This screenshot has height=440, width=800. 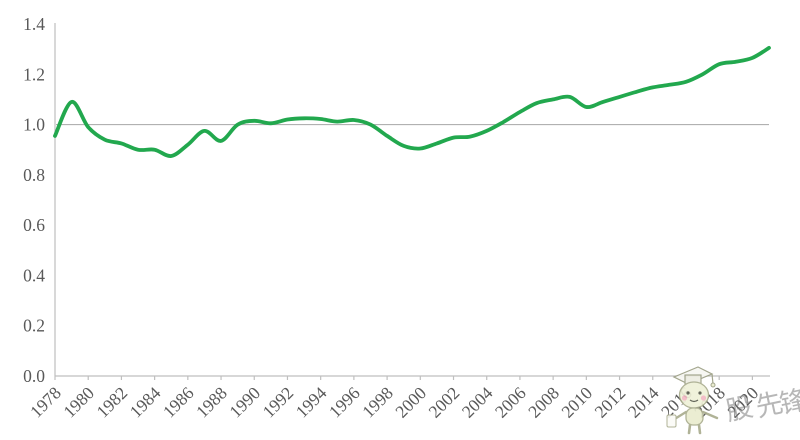 What do you see at coordinates (145, 402) in the screenshot?
I see `x-tick-label: 1984` at bounding box center [145, 402].